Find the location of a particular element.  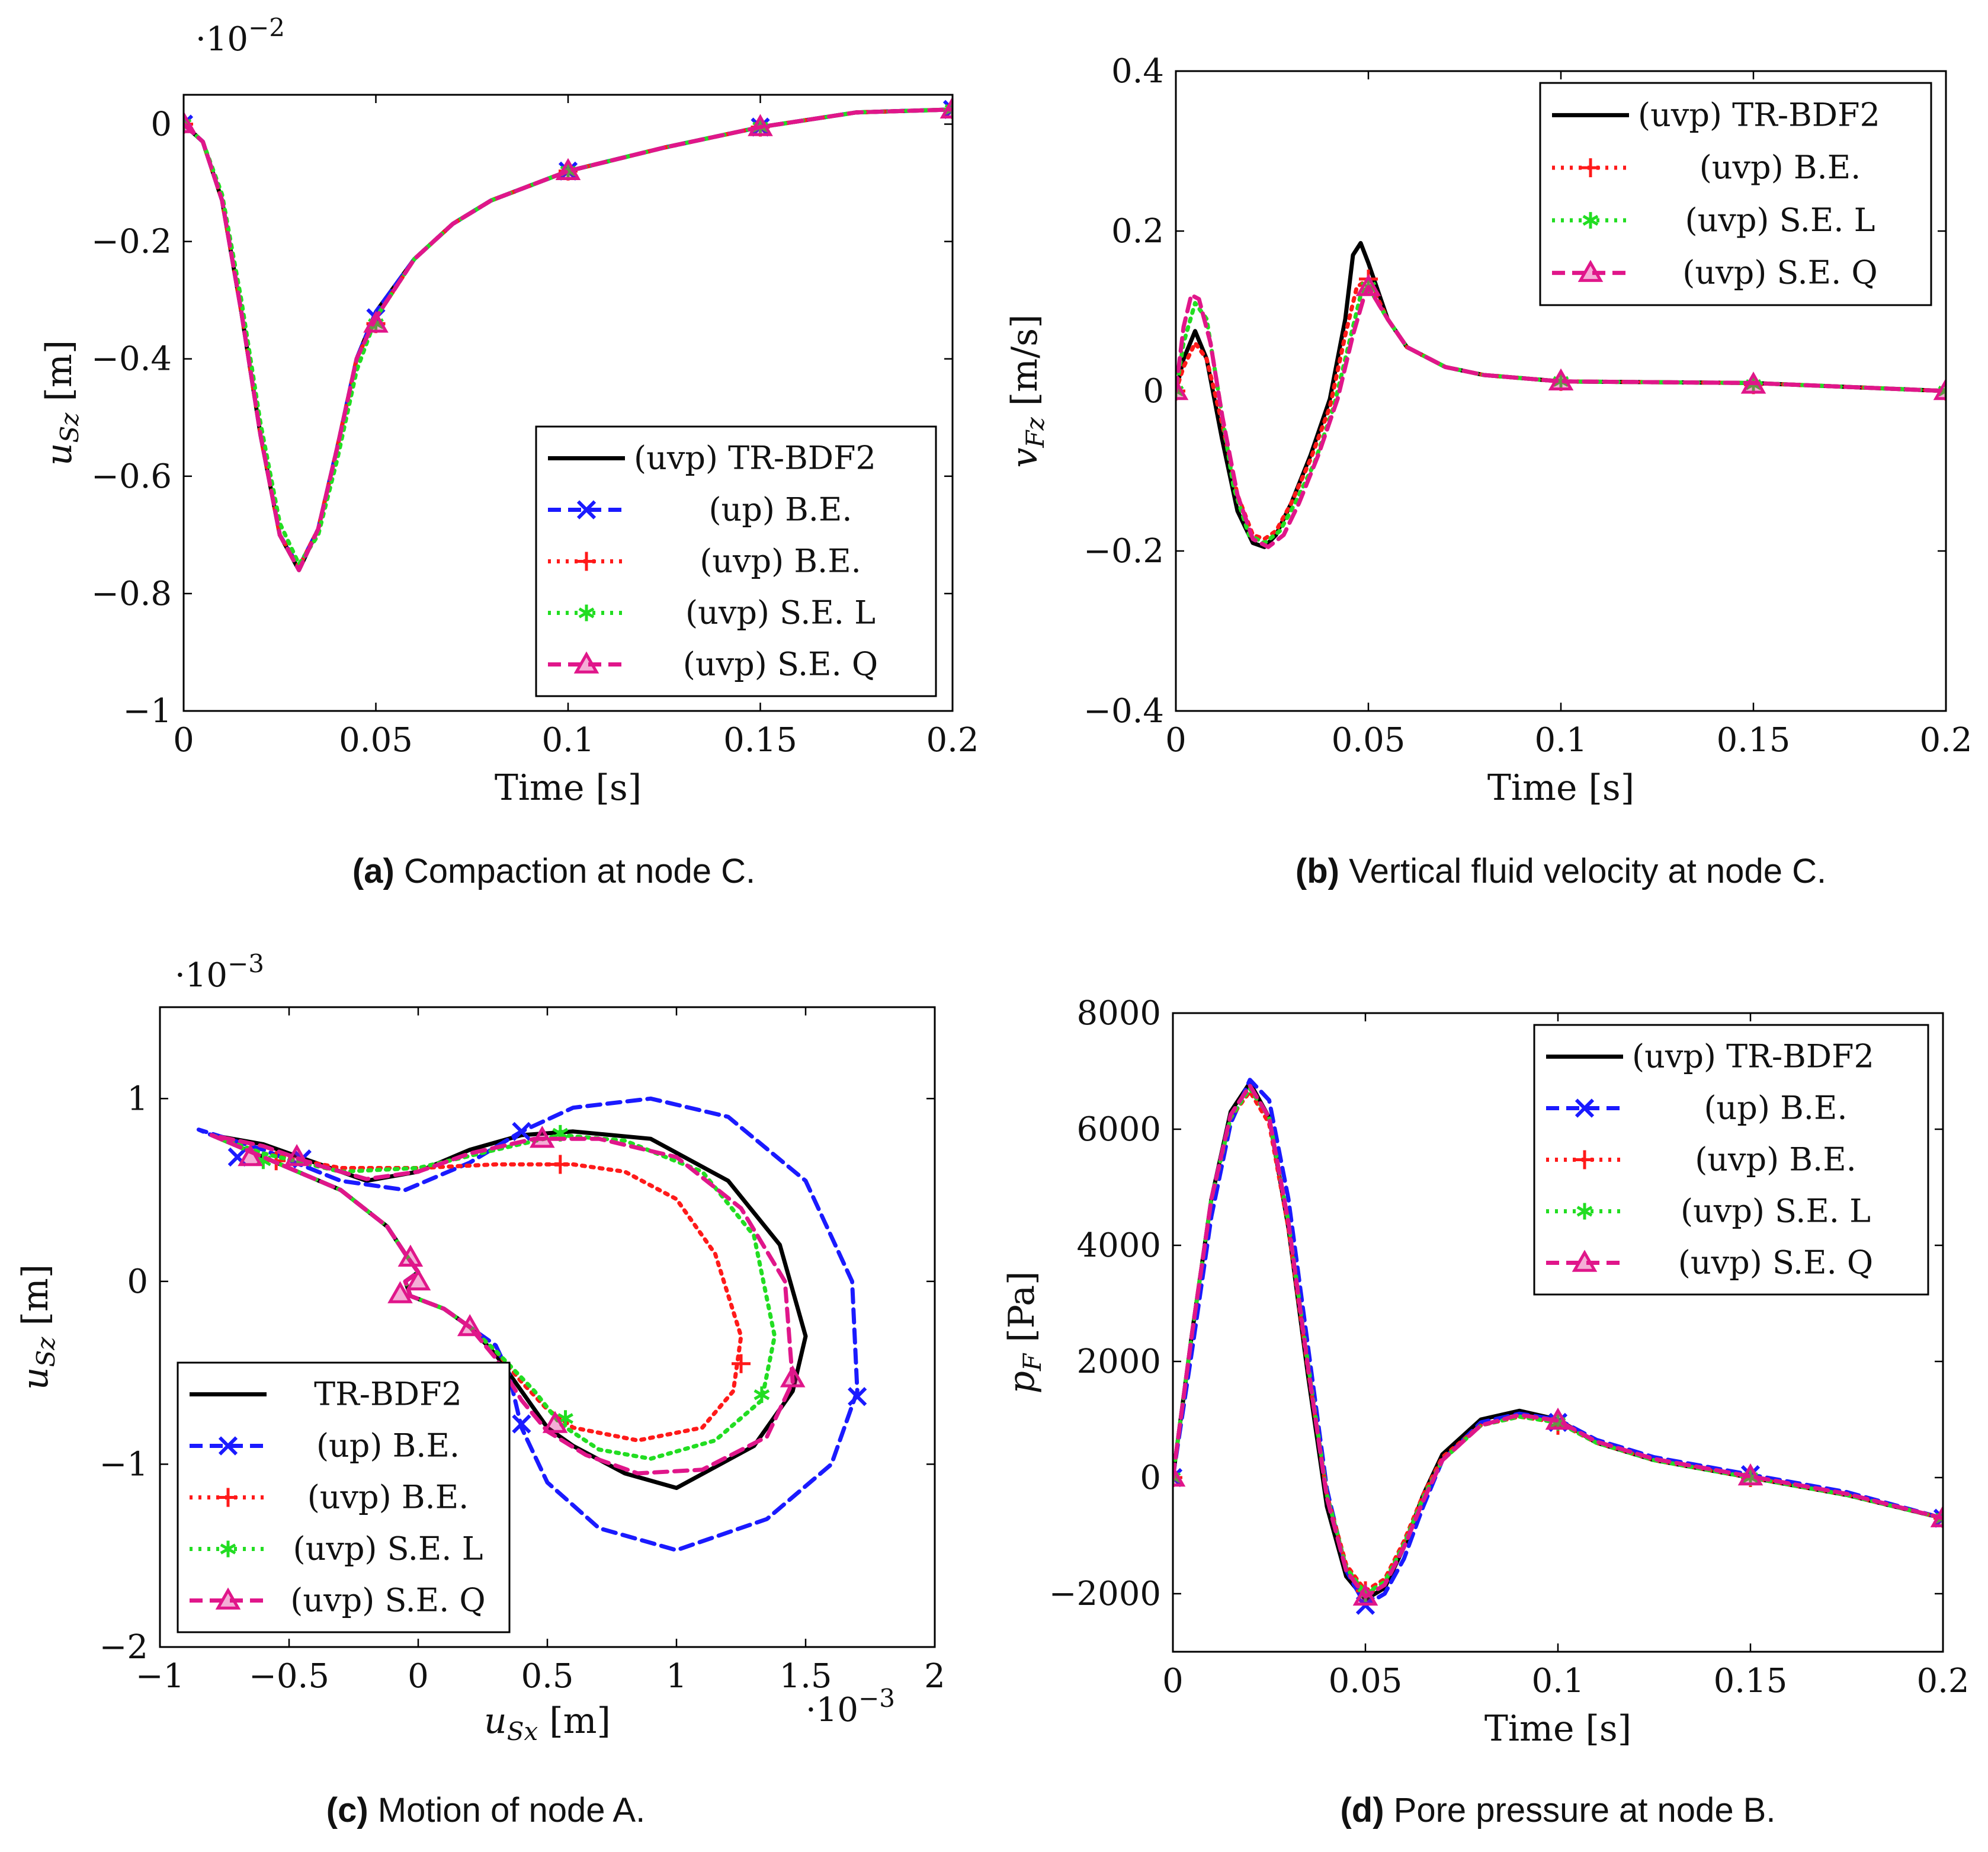

y-scale-label: ·10−3 is located at coordinates (219, 972).